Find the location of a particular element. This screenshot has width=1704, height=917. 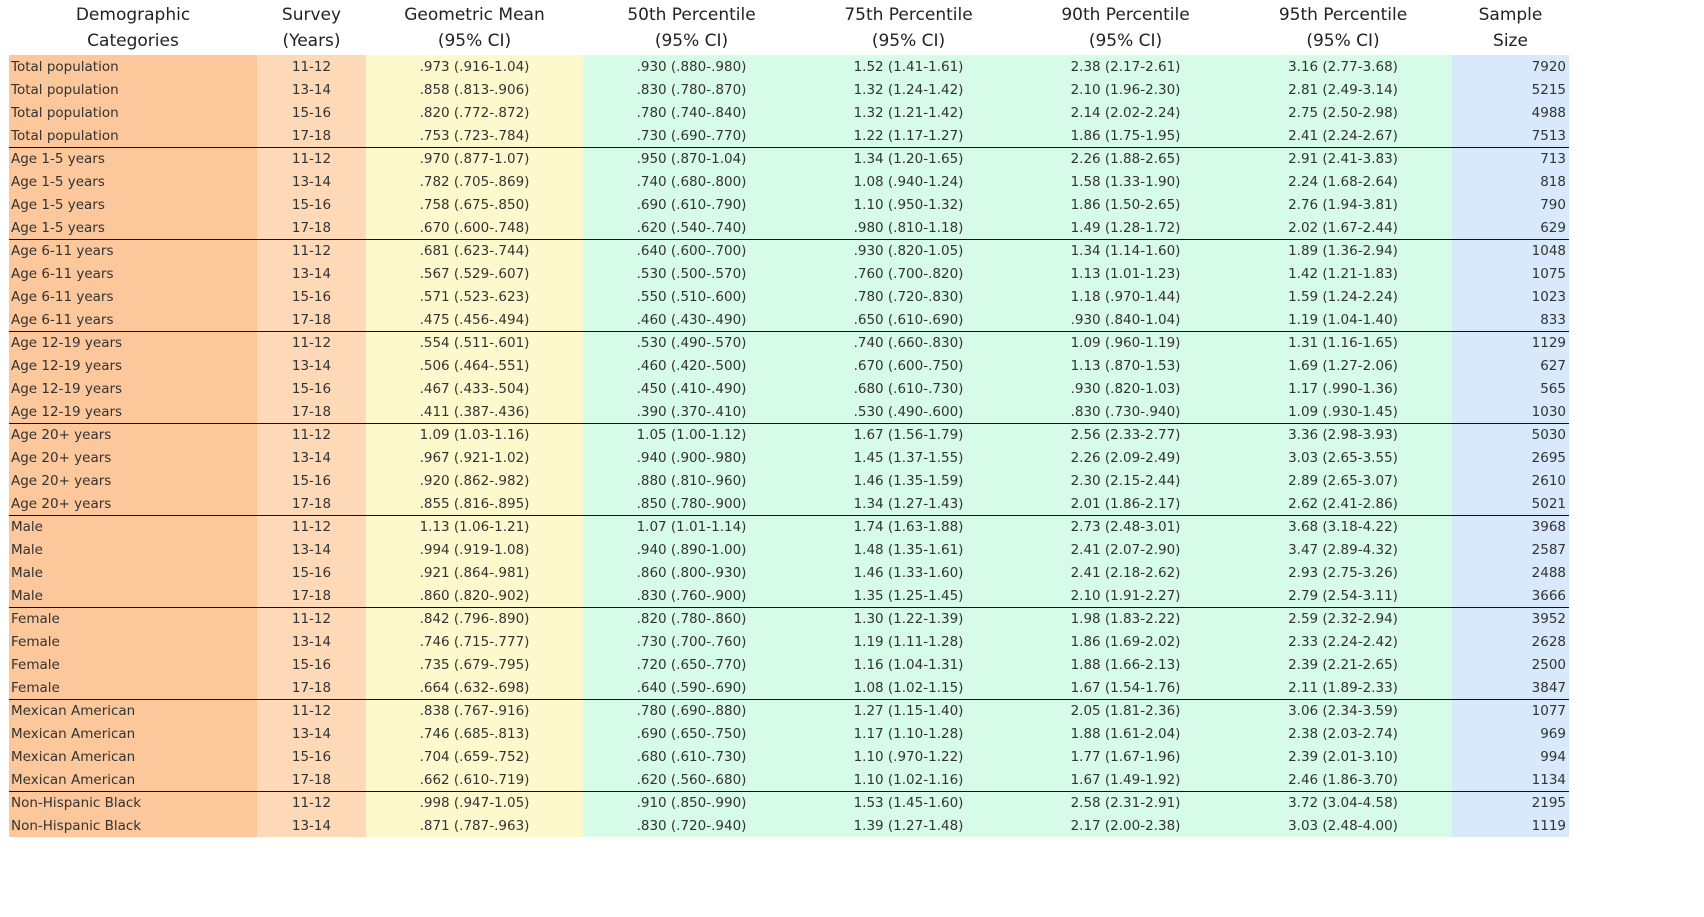

p75-cell: 1.10 (.970-1.22) is located at coordinates (908, 756).